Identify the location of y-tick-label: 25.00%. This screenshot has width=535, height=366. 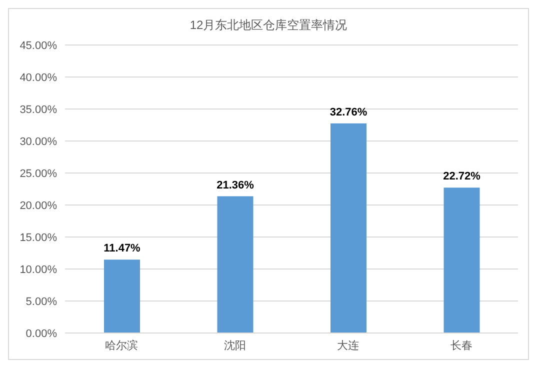
(39, 174).